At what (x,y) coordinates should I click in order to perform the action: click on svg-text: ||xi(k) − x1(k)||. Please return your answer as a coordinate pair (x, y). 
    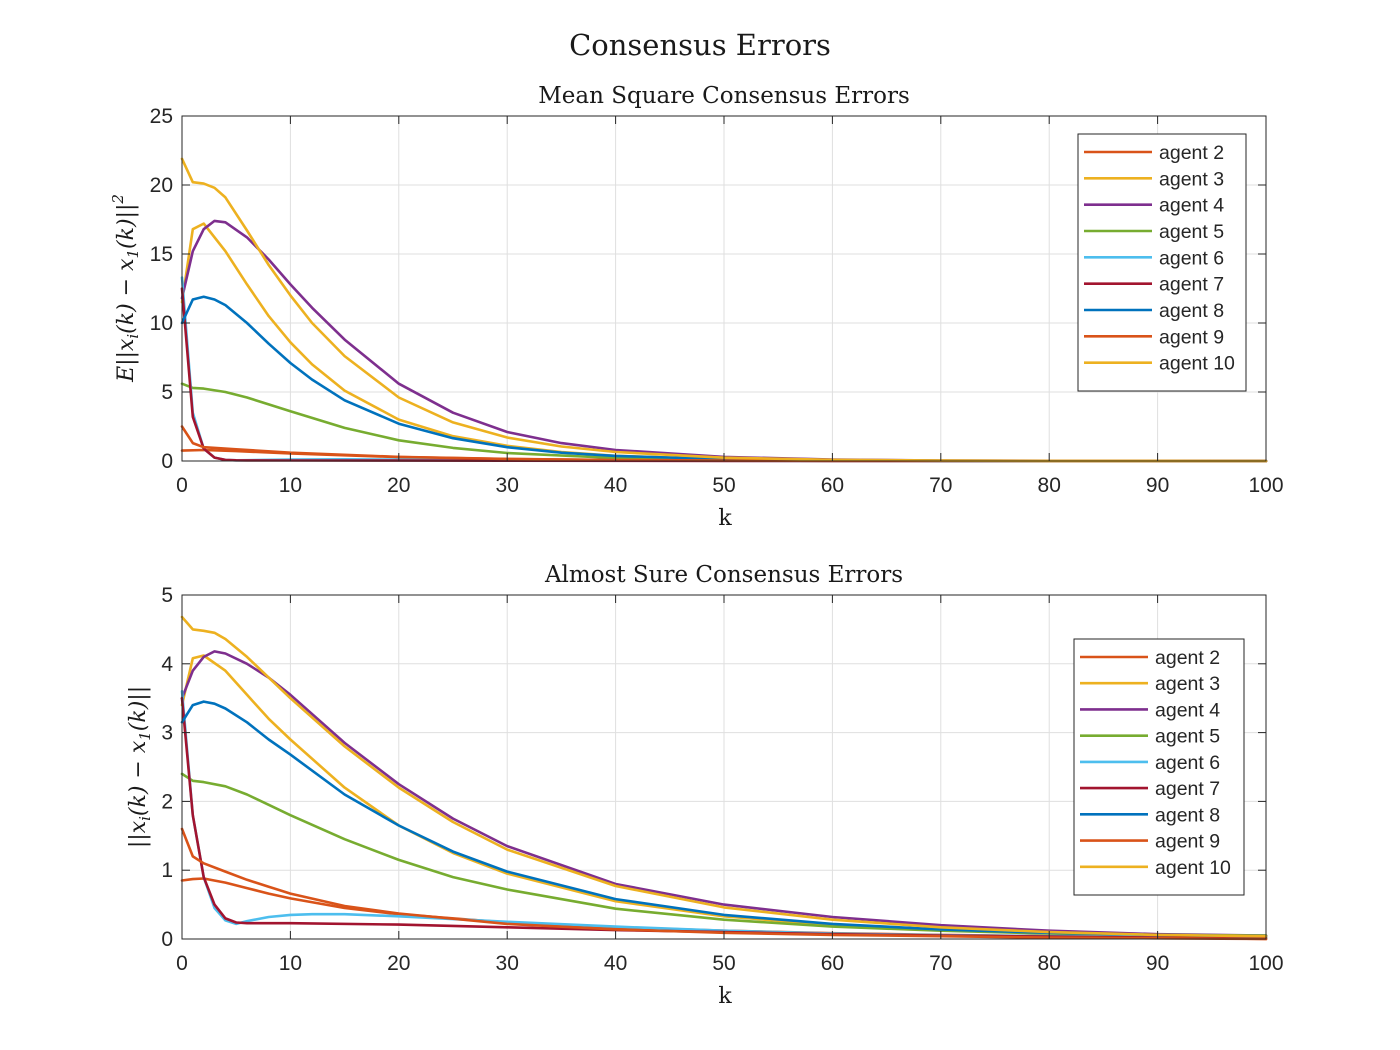
    Looking at the image, I should click on (140, 767).